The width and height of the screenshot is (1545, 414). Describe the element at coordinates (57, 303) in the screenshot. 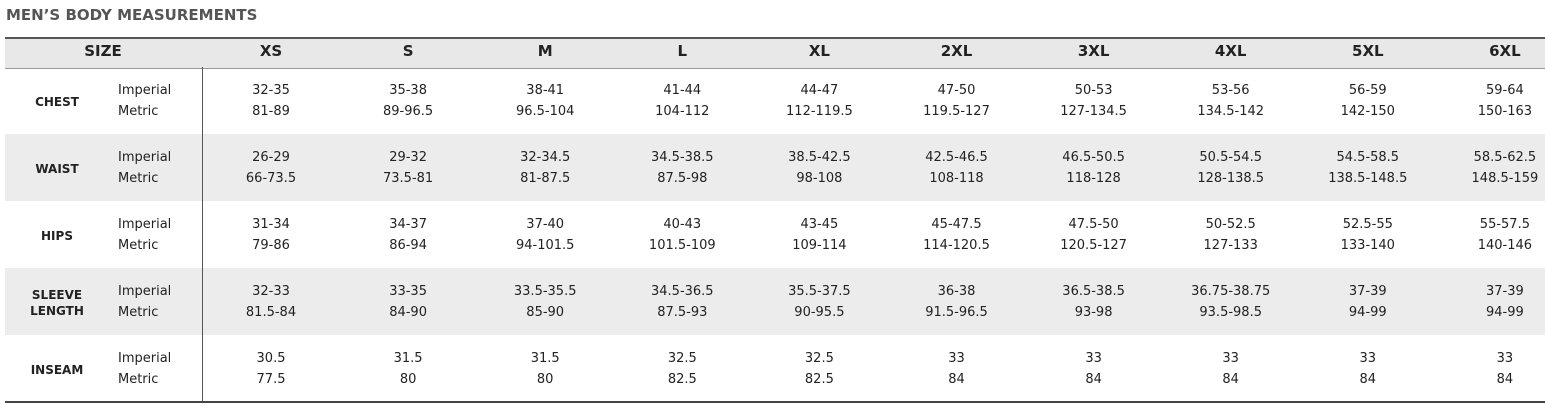

I see `measurement-label: SLEEVE LENGTH` at that location.